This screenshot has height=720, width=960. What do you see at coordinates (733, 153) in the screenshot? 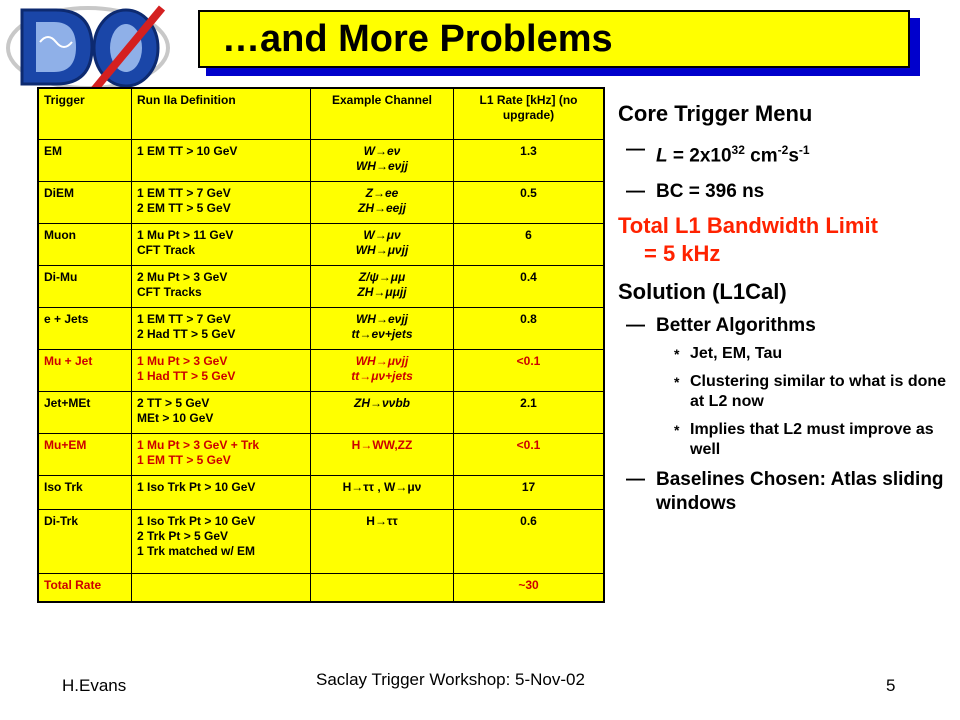
I see `luminosity-text: L = 2x1032 cm-2s-1` at bounding box center [733, 153].